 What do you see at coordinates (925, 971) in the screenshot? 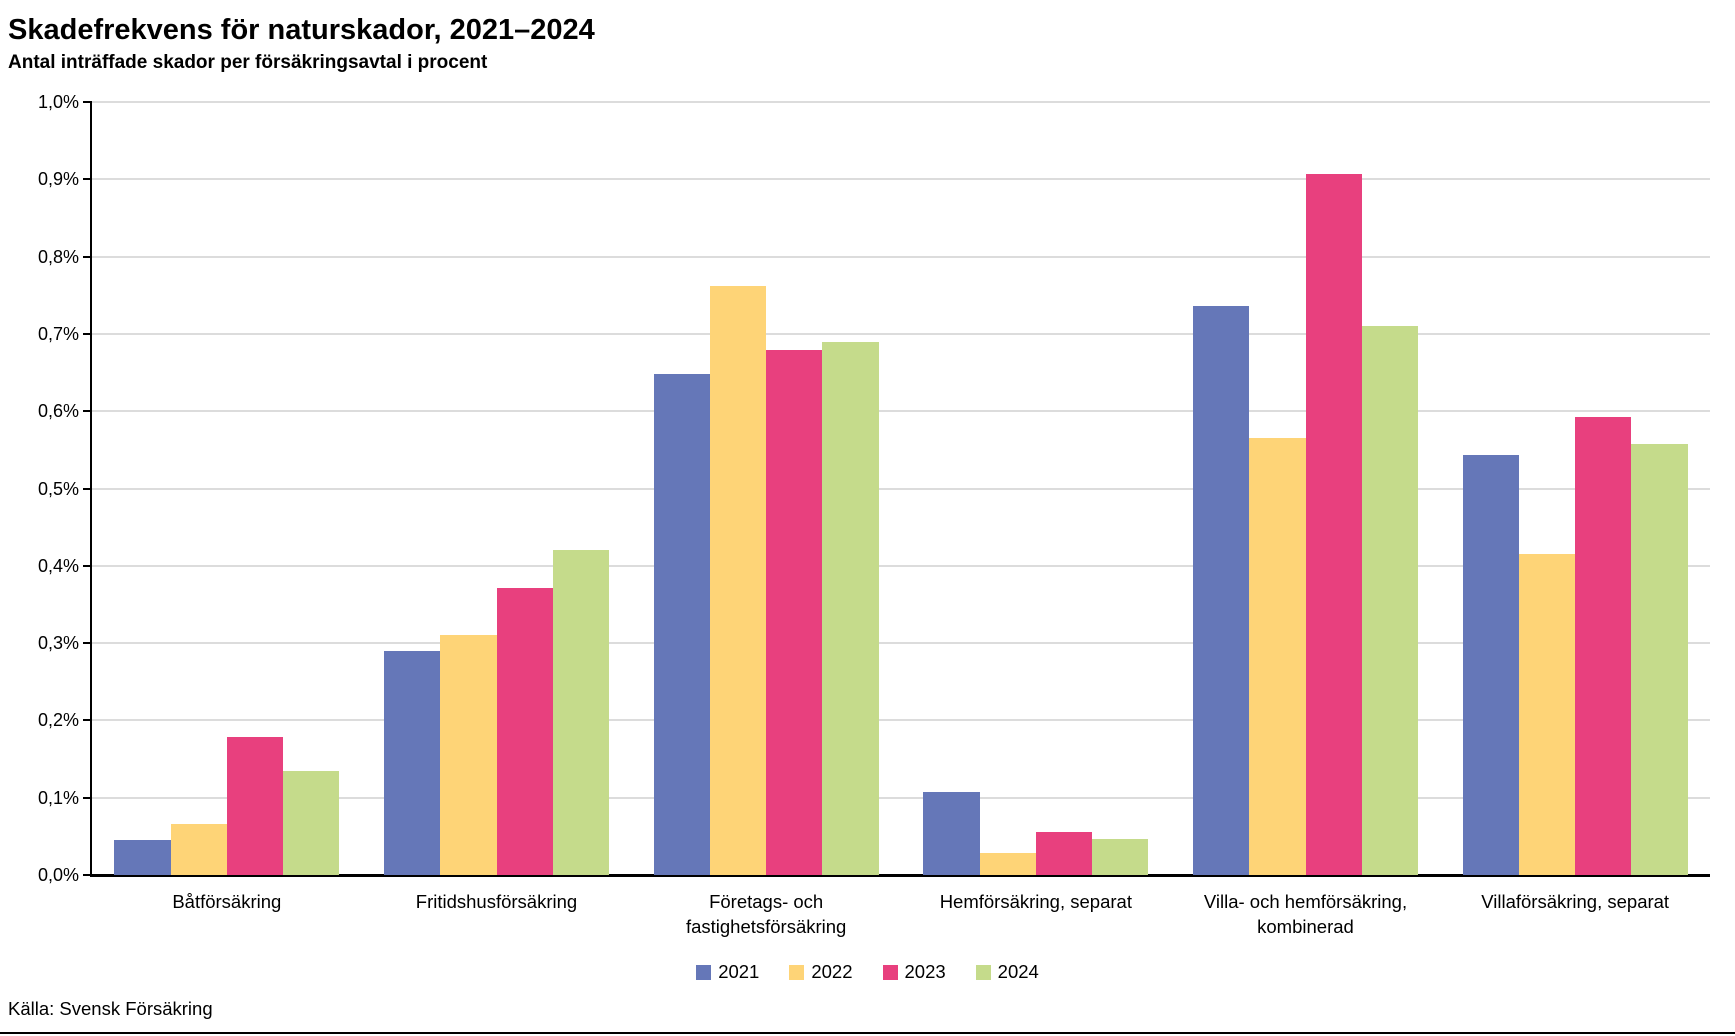
I see `legend-label-2023: 2023` at bounding box center [925, 971].